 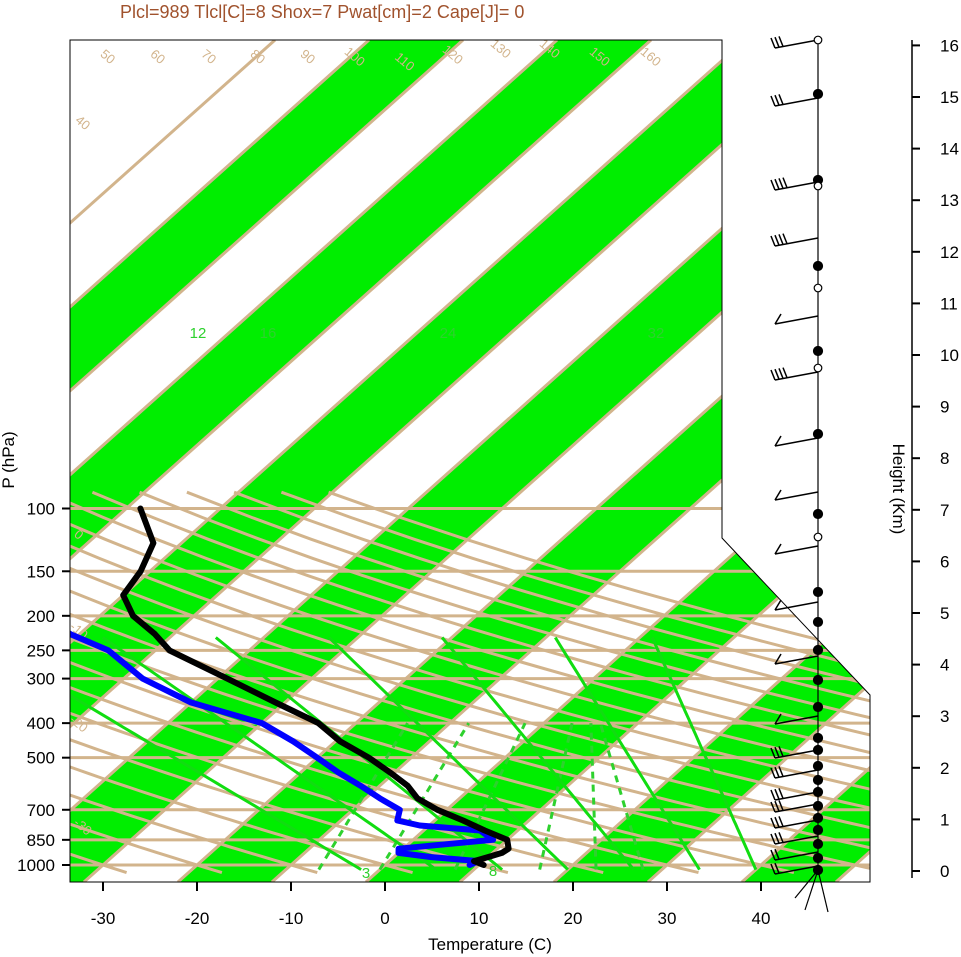 I want to click on y-tick-label: 150, so click(x=41, y=571).